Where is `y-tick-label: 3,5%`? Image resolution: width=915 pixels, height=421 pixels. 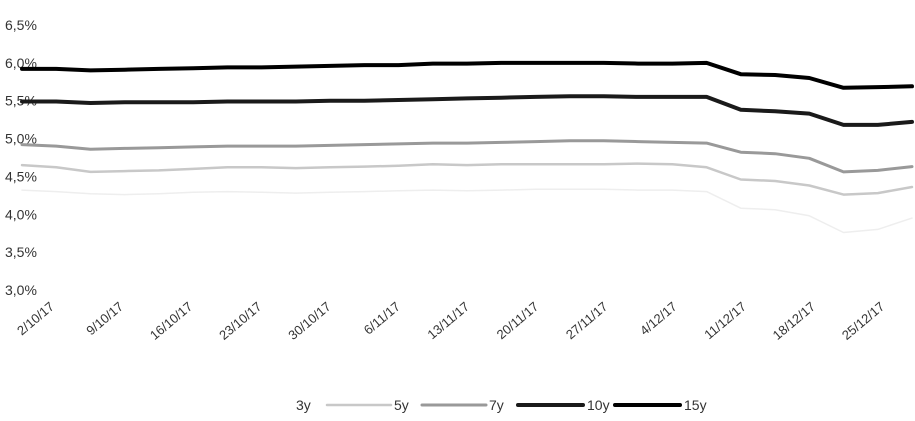 y-tick-label: 3,5% is located at coordinates (21, 252).